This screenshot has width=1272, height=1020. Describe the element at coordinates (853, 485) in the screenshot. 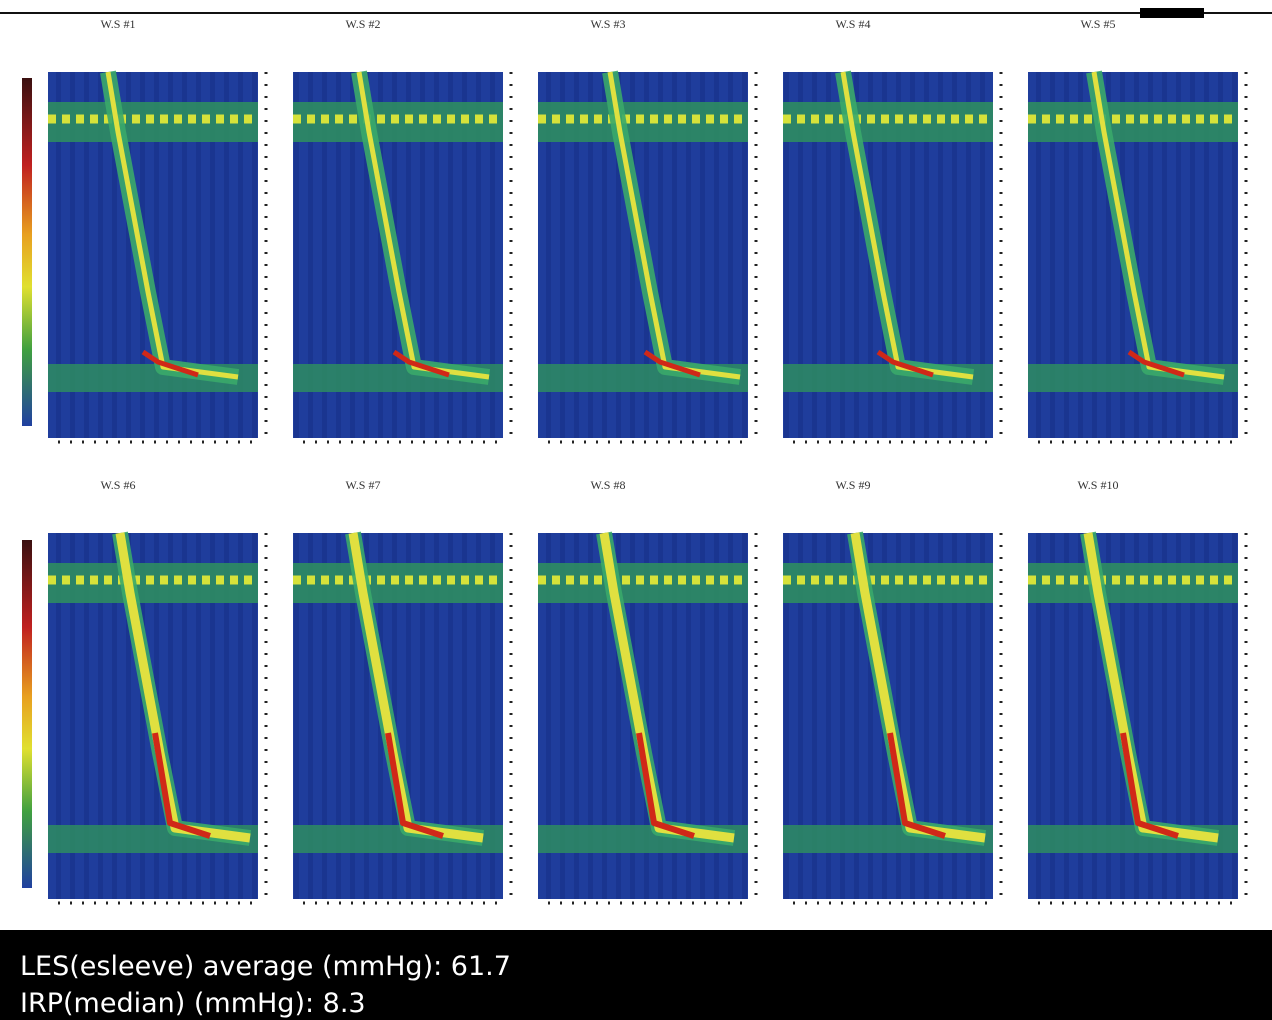

I see `panel-label: W.S #9` at that location.